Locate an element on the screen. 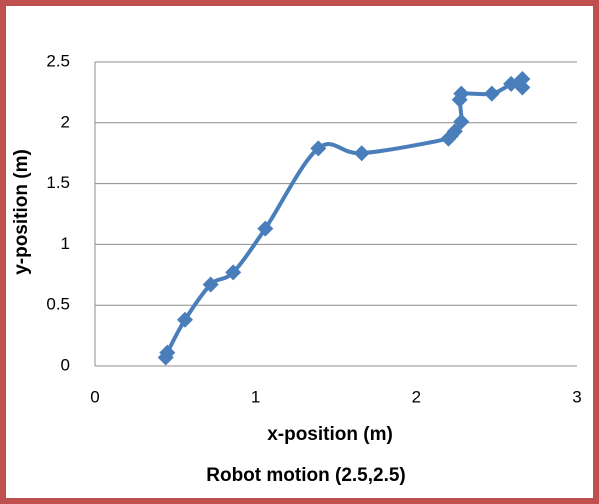  x-tick-label: 3 is located at coordinates (576, 396).